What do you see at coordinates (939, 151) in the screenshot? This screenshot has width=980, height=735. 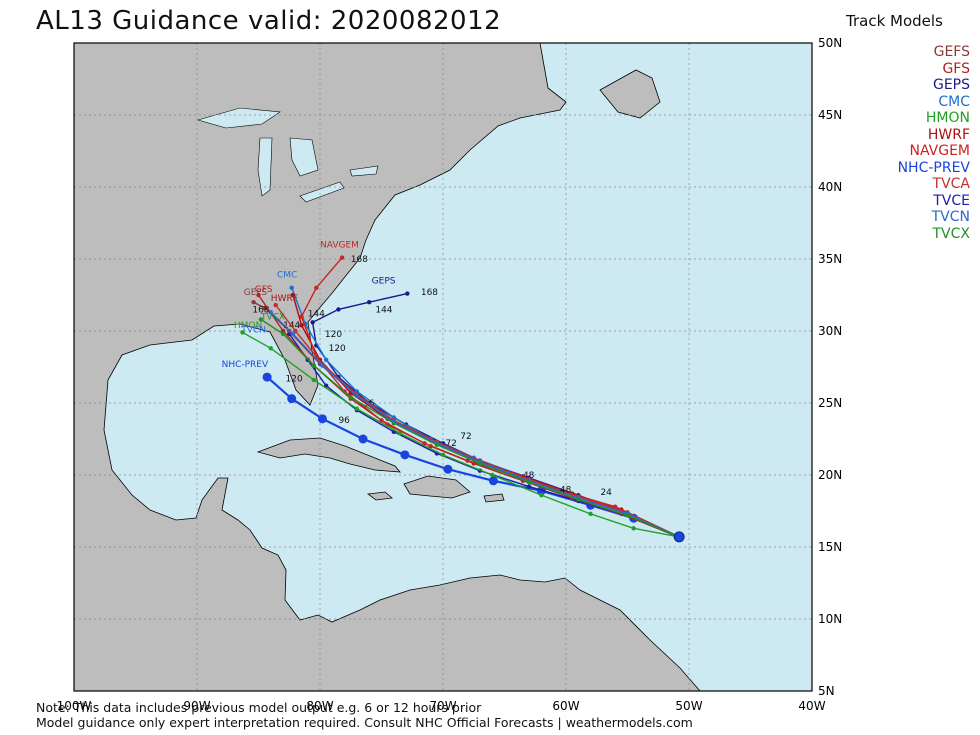 I see `legend-entry-navgem: NAVGEM` at bounding box center [939, 151].